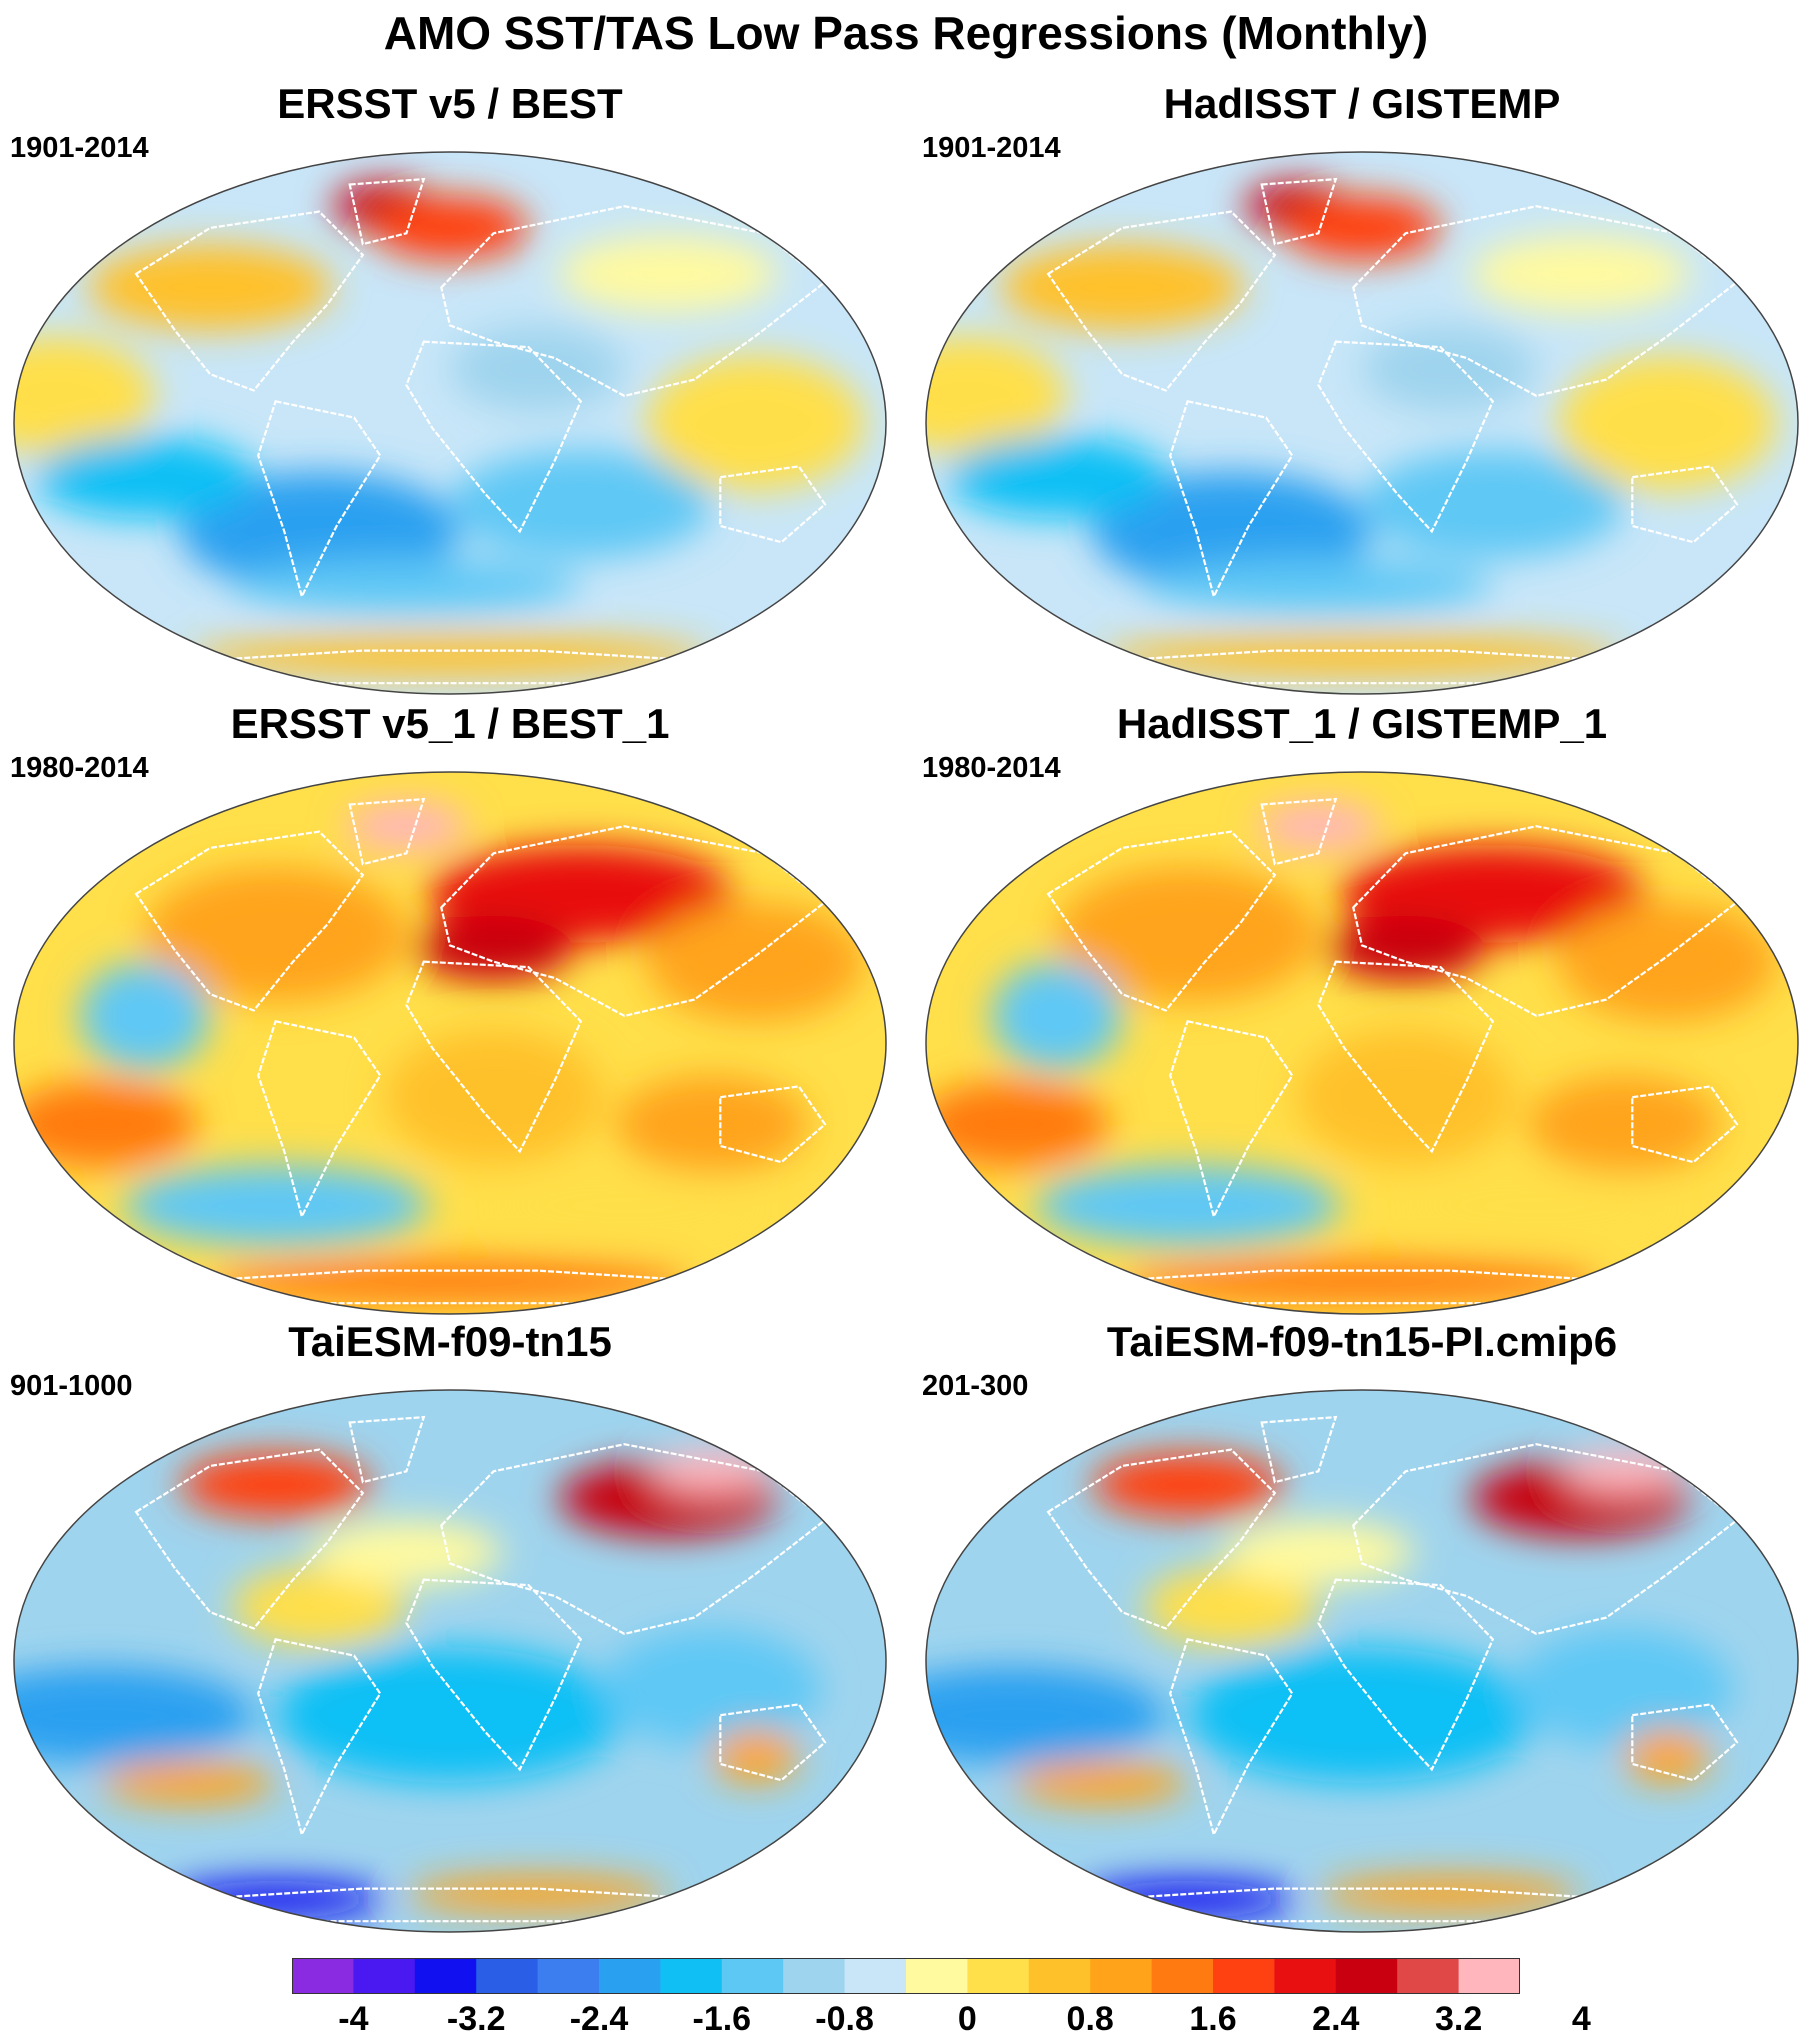 Image resolution: width=1812 pixels, height=2043 pixels. What do you see at coordinates (1362, 1341) in the screenshot?
I see `panel-title: TaiESM-f09-tn15-PI.cmip6` at bounding box center [1362, 1341].